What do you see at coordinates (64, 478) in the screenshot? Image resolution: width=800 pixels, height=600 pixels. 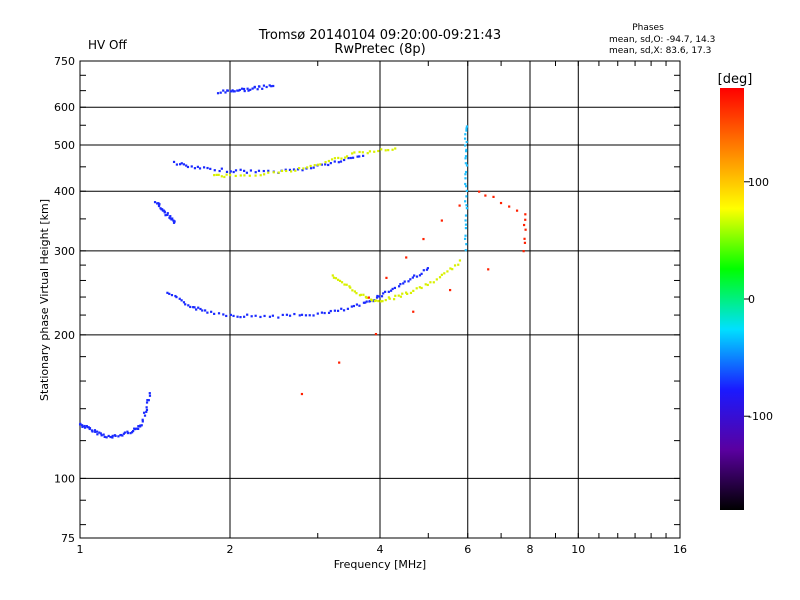 I see `y-tick-label: 100` at bounding box center [64, 478].